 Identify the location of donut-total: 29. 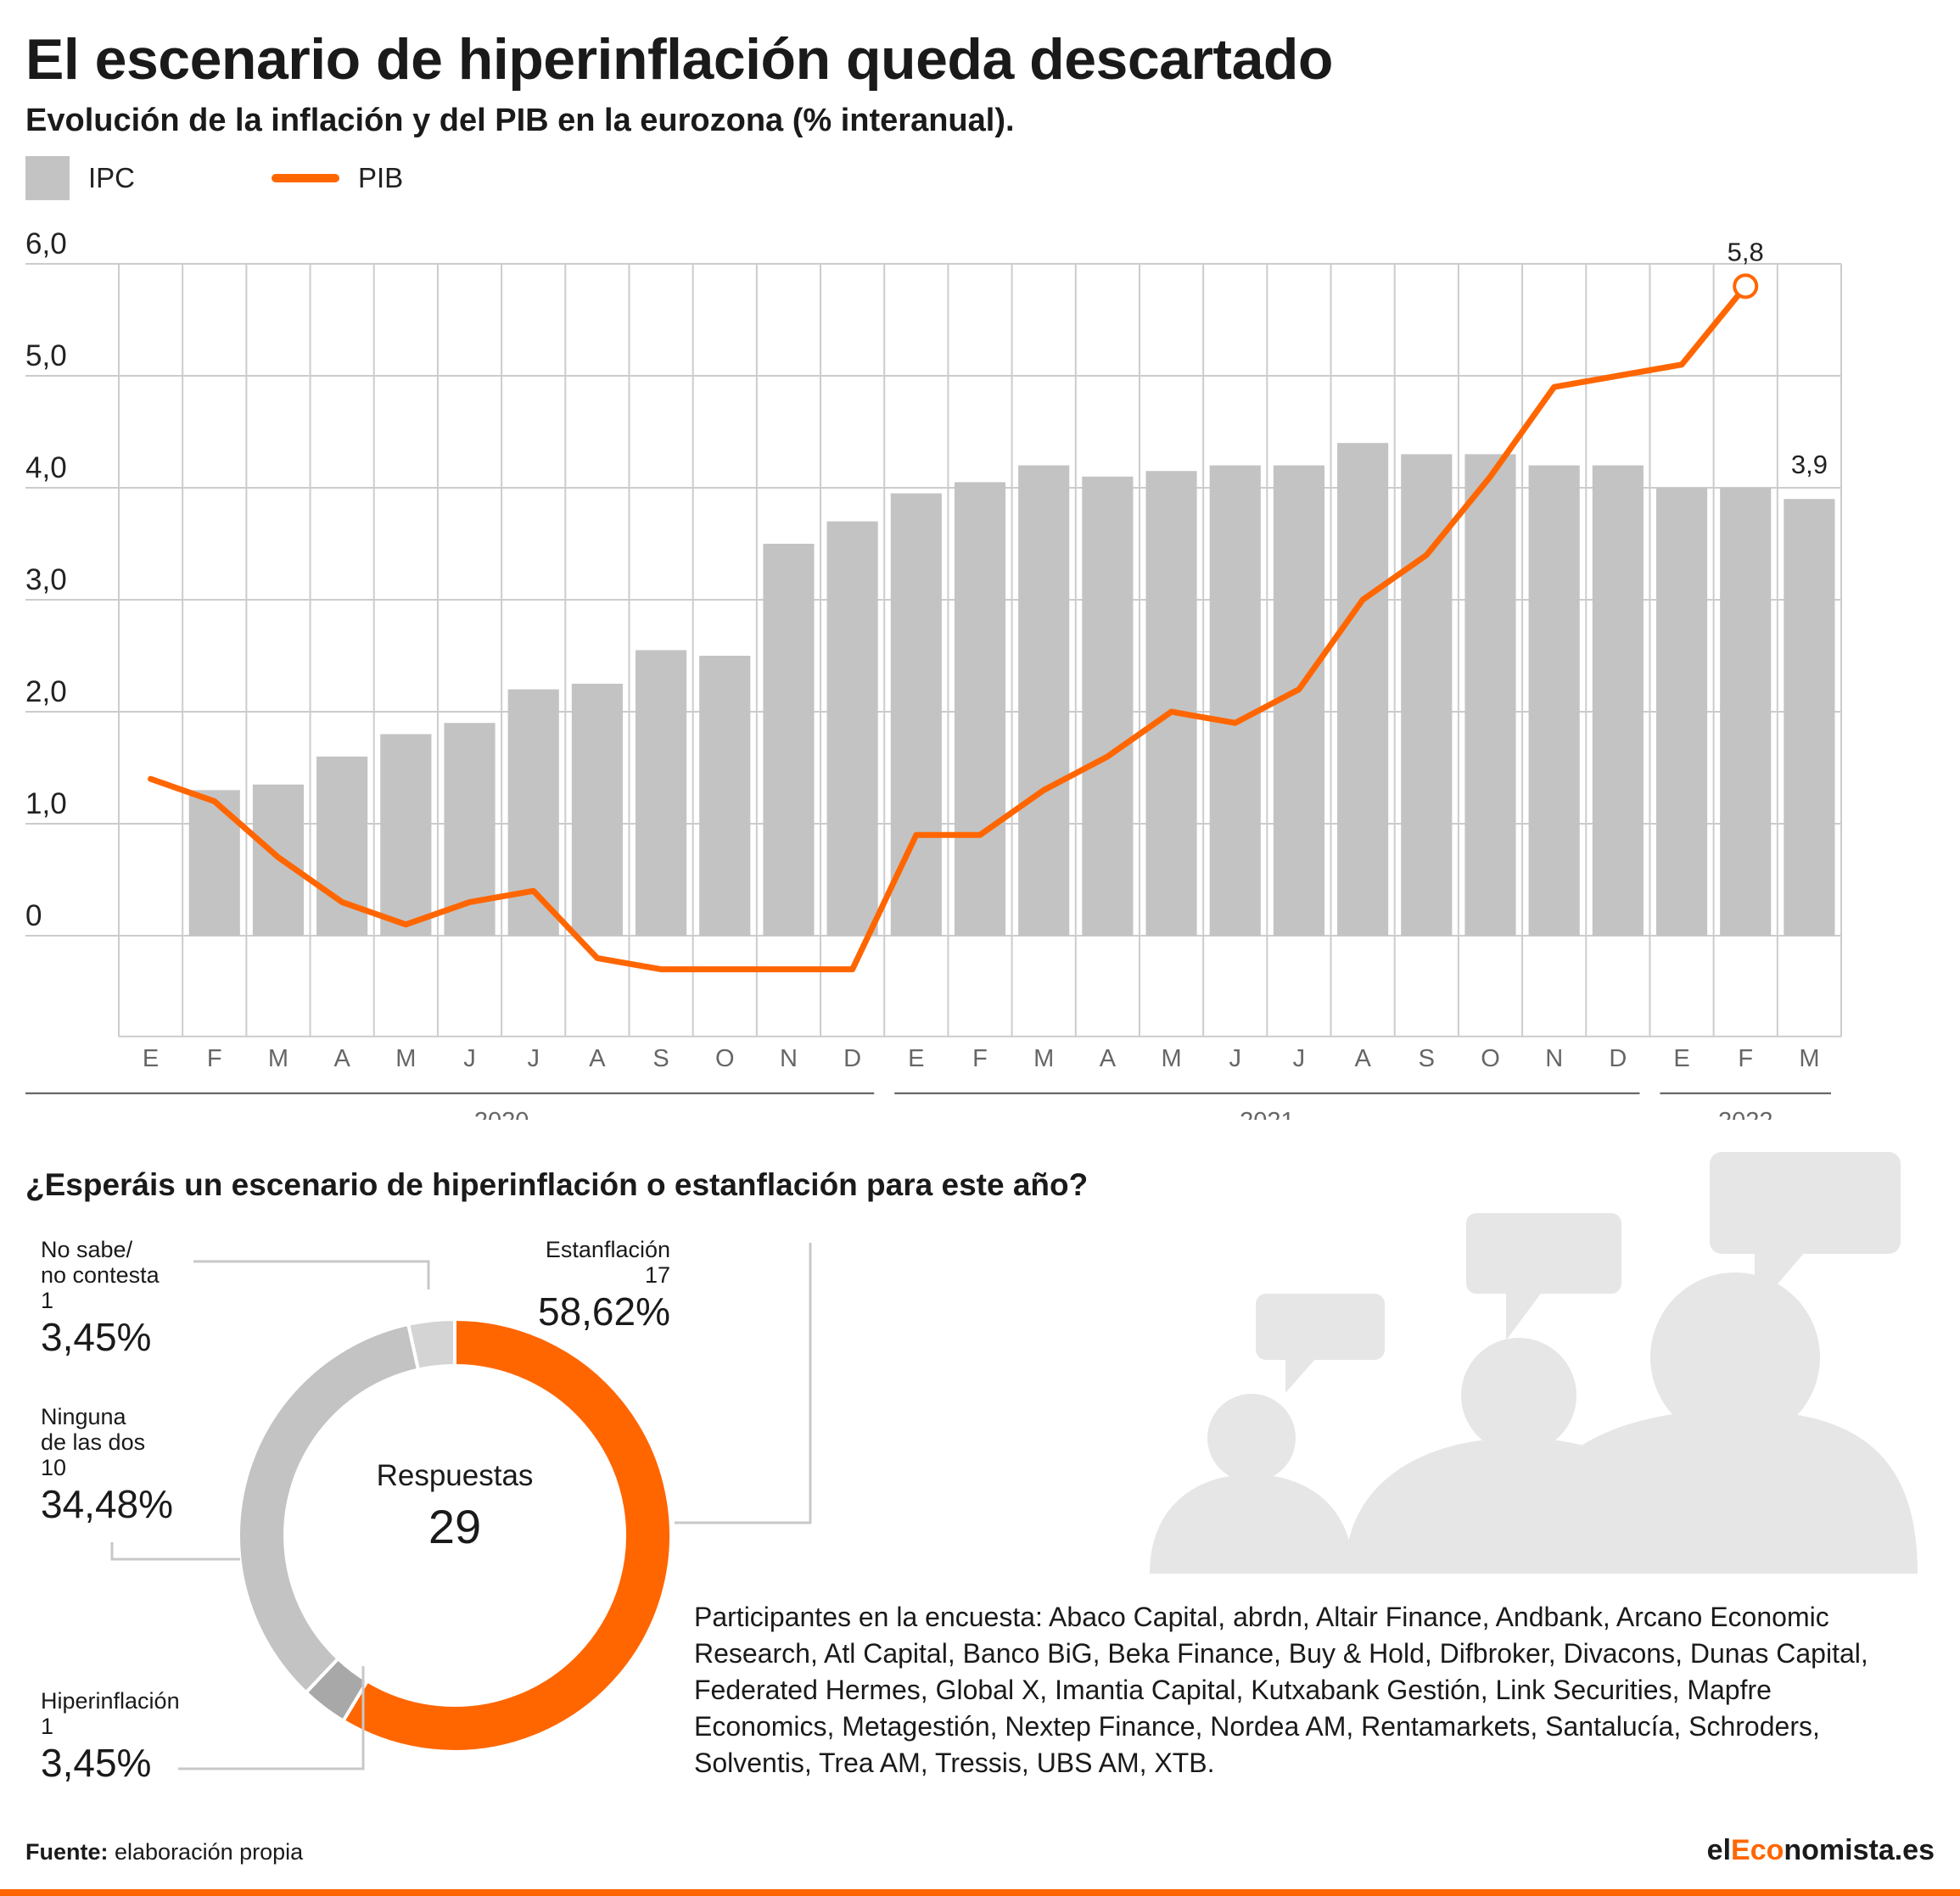
(455, 1526).